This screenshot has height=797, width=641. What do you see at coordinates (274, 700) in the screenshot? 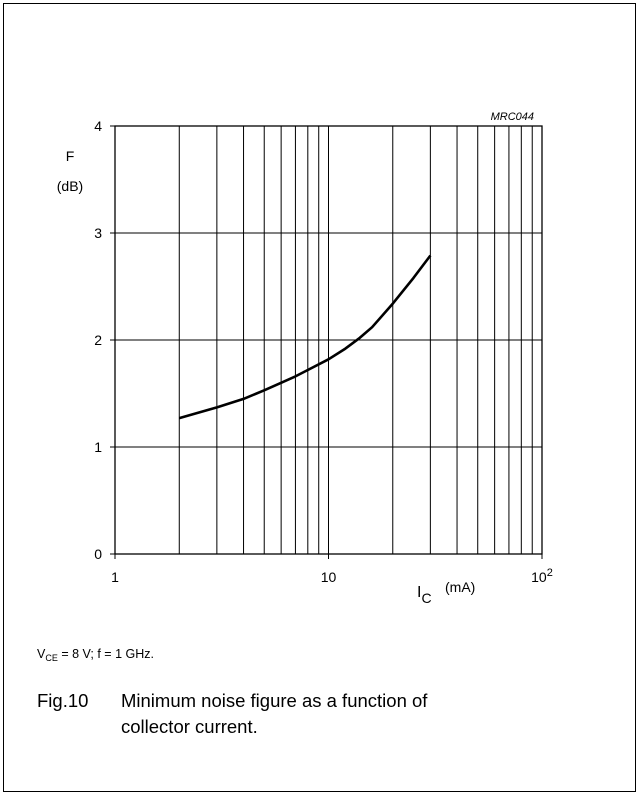
I see `caption-line-1: Minimum noise figure as a function of` at bounding box center [274, 700].